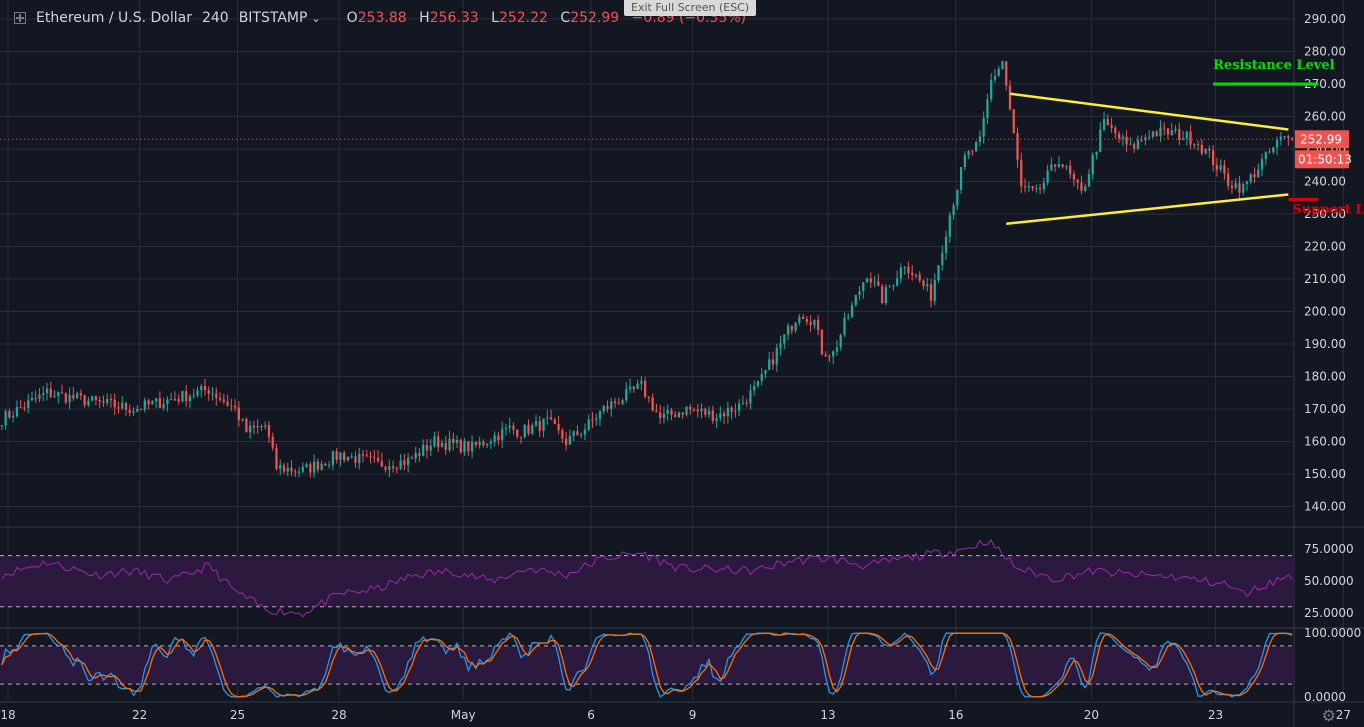  I want to click on price-tick-label: 200.00, so click(1325, 312).